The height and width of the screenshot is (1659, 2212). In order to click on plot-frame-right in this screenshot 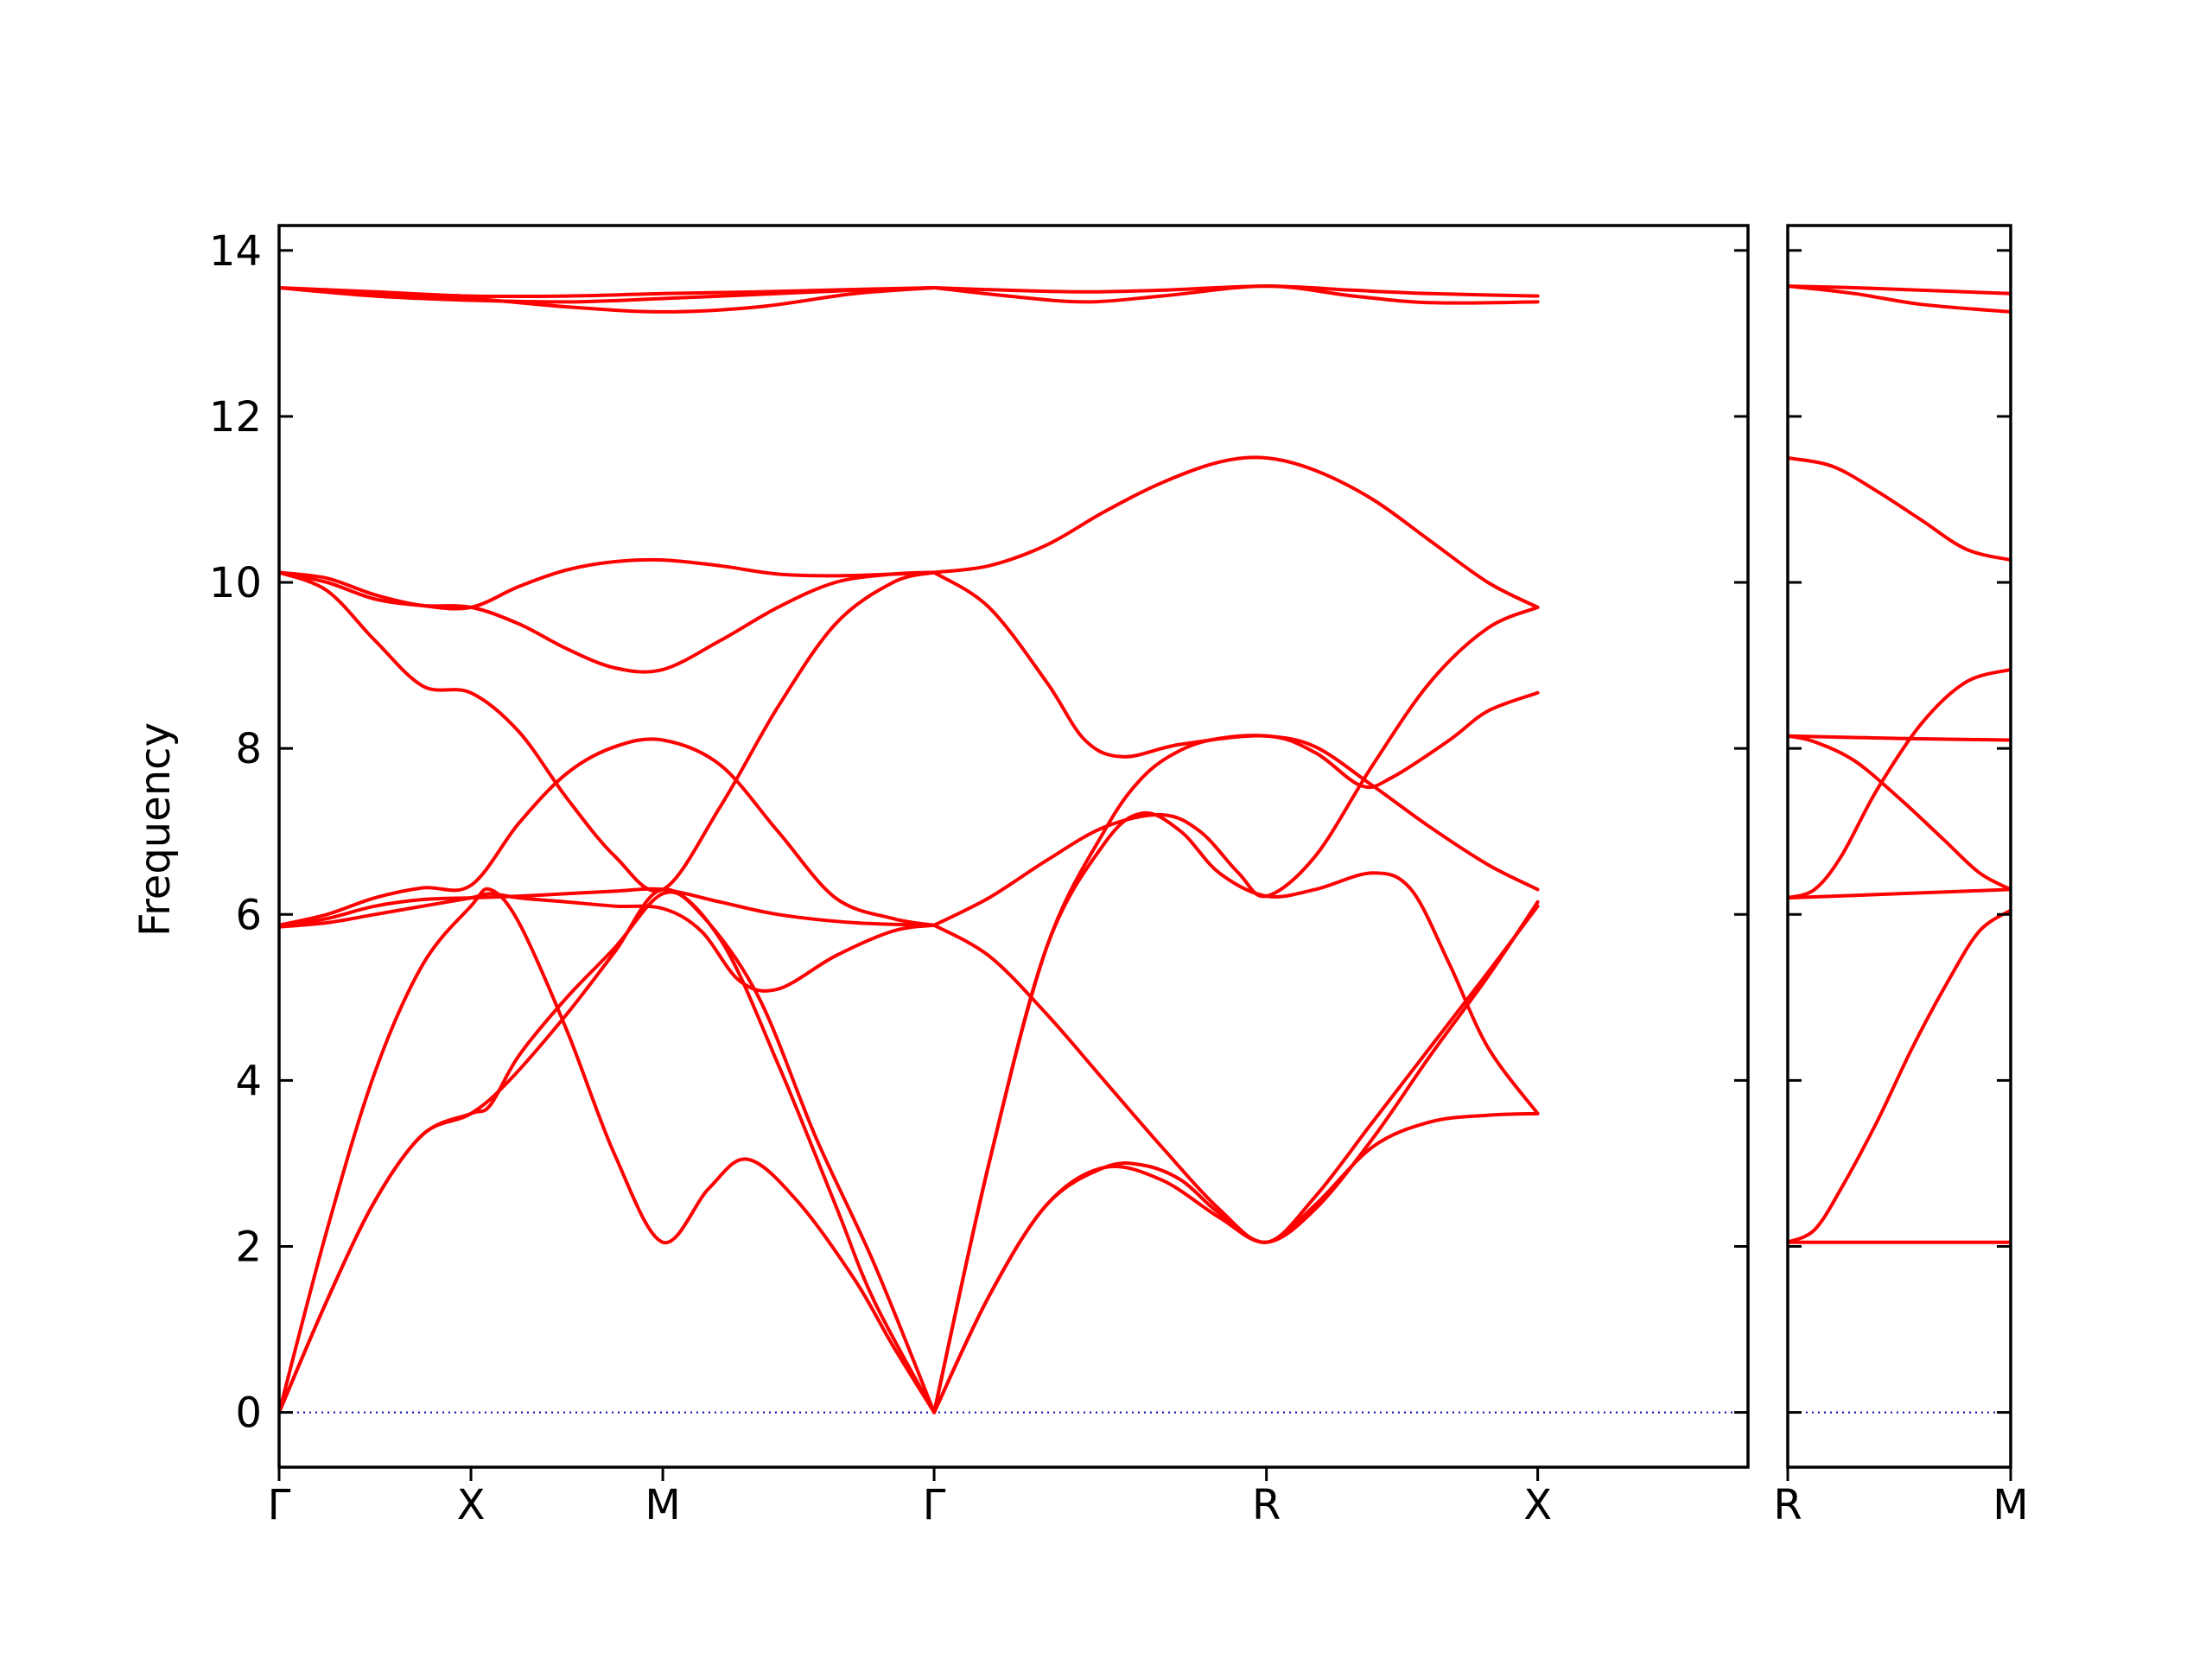, I will do `click(1899, 846)`.